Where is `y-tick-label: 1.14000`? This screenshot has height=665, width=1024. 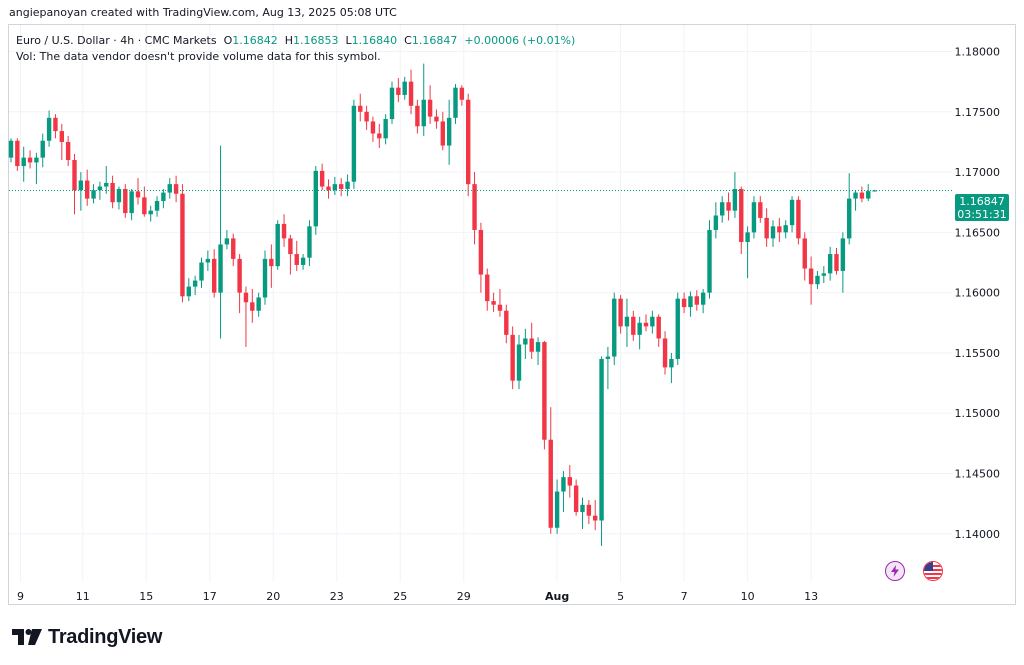 y-tick-label: 1.14000 is located at coordinates (978, 534).